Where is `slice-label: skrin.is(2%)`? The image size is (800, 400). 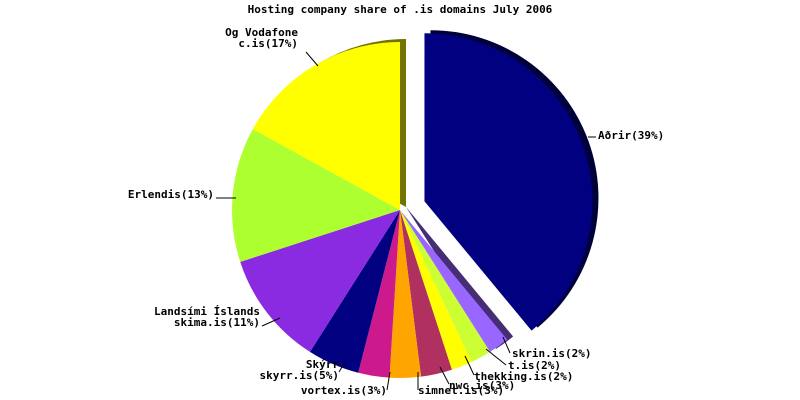 slice-label: skrin.is(2%) is located at coordinates (551, 353).